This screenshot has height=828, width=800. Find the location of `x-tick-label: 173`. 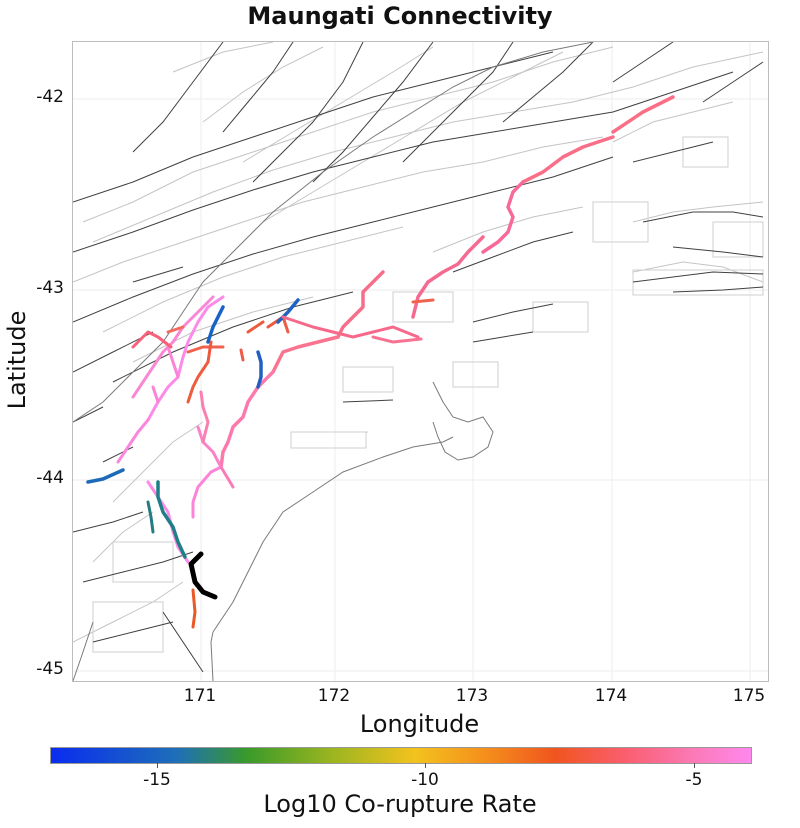

x-tick-label: 173 is located at coordinates (472, 696).